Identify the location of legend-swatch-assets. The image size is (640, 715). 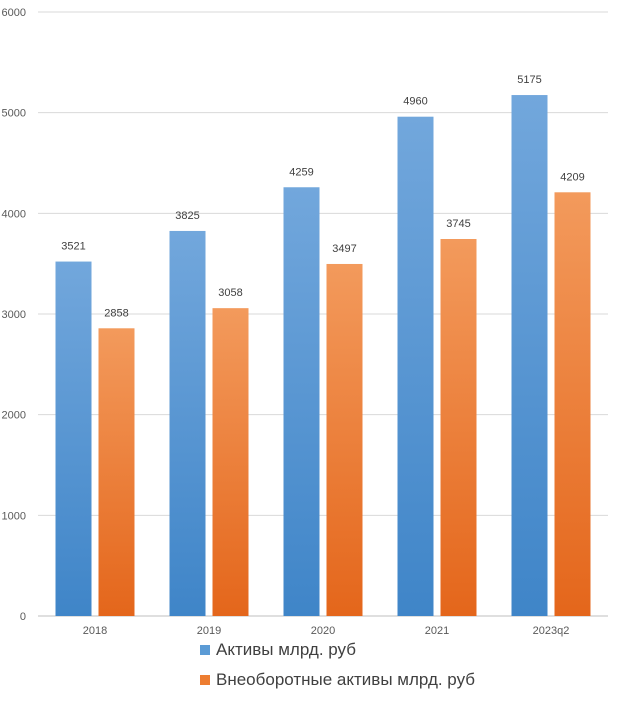
(205, 650).